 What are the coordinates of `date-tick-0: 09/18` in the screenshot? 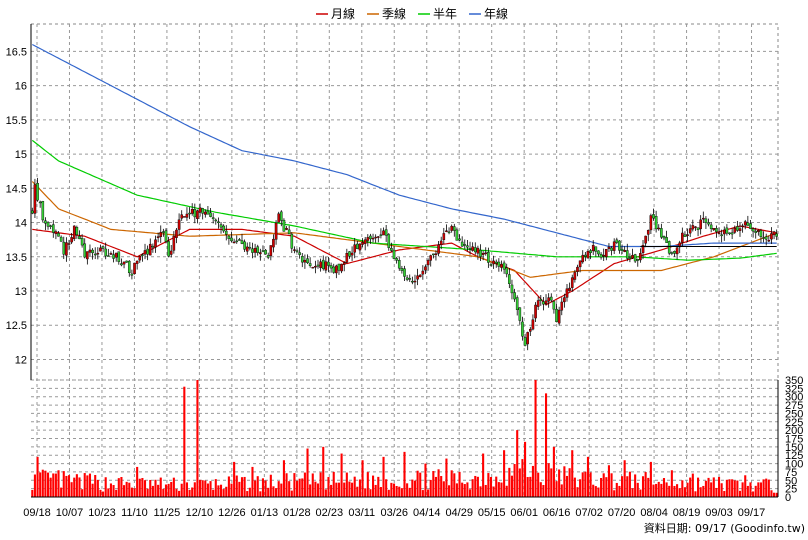 It's located at (37, 513).